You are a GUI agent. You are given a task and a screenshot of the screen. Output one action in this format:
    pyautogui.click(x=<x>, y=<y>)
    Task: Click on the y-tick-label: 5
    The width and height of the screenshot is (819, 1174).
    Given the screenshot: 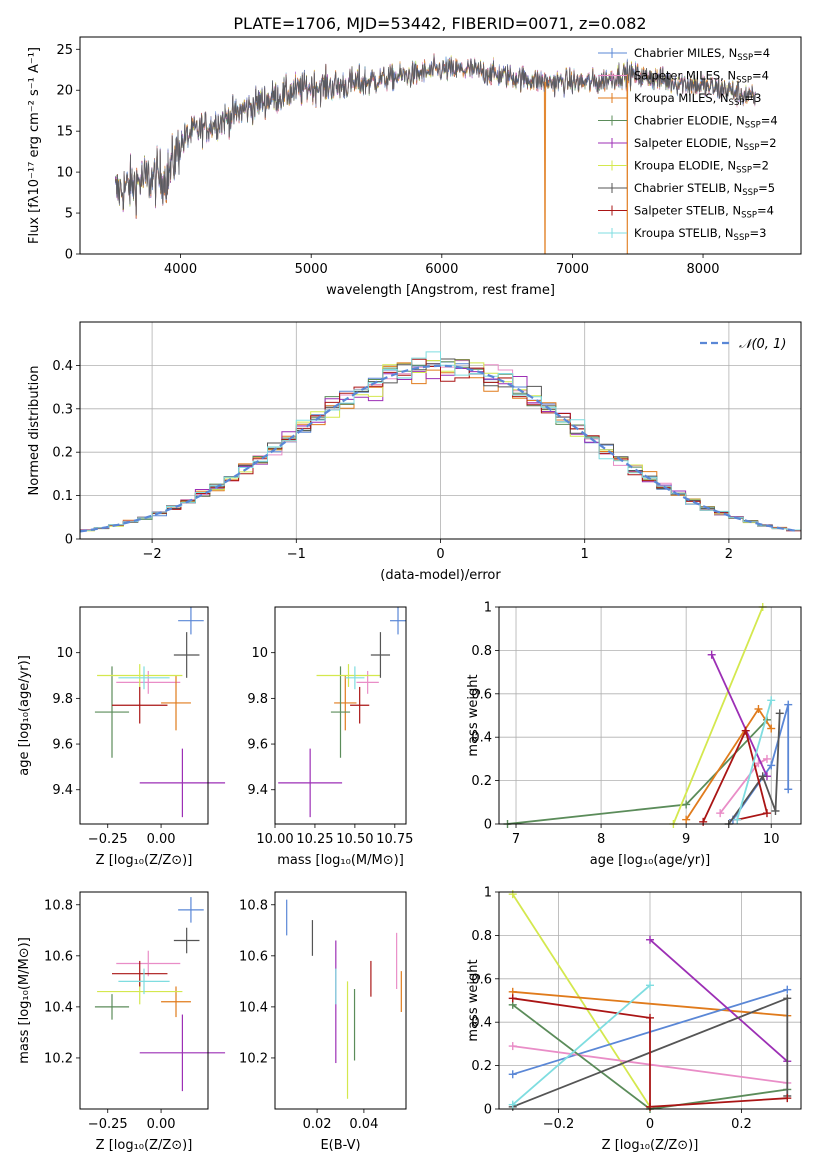 What is the action you would take?
    pyautogui.click(x=69, y=214)
    